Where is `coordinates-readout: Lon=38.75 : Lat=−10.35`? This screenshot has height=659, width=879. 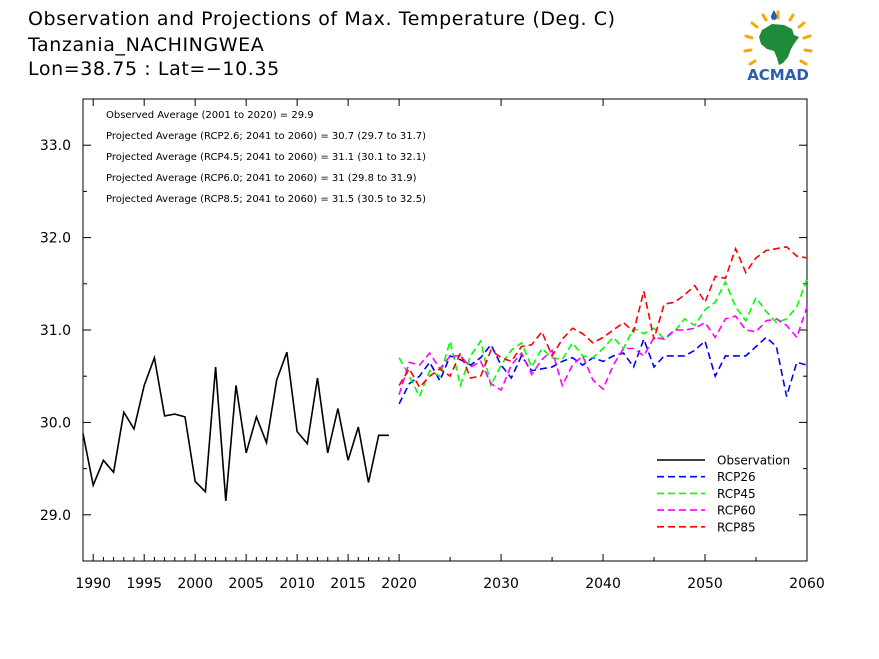 coordinates-readout: Lon=38.75 : Lat=−10.35 is located at coordinates (154, 69).